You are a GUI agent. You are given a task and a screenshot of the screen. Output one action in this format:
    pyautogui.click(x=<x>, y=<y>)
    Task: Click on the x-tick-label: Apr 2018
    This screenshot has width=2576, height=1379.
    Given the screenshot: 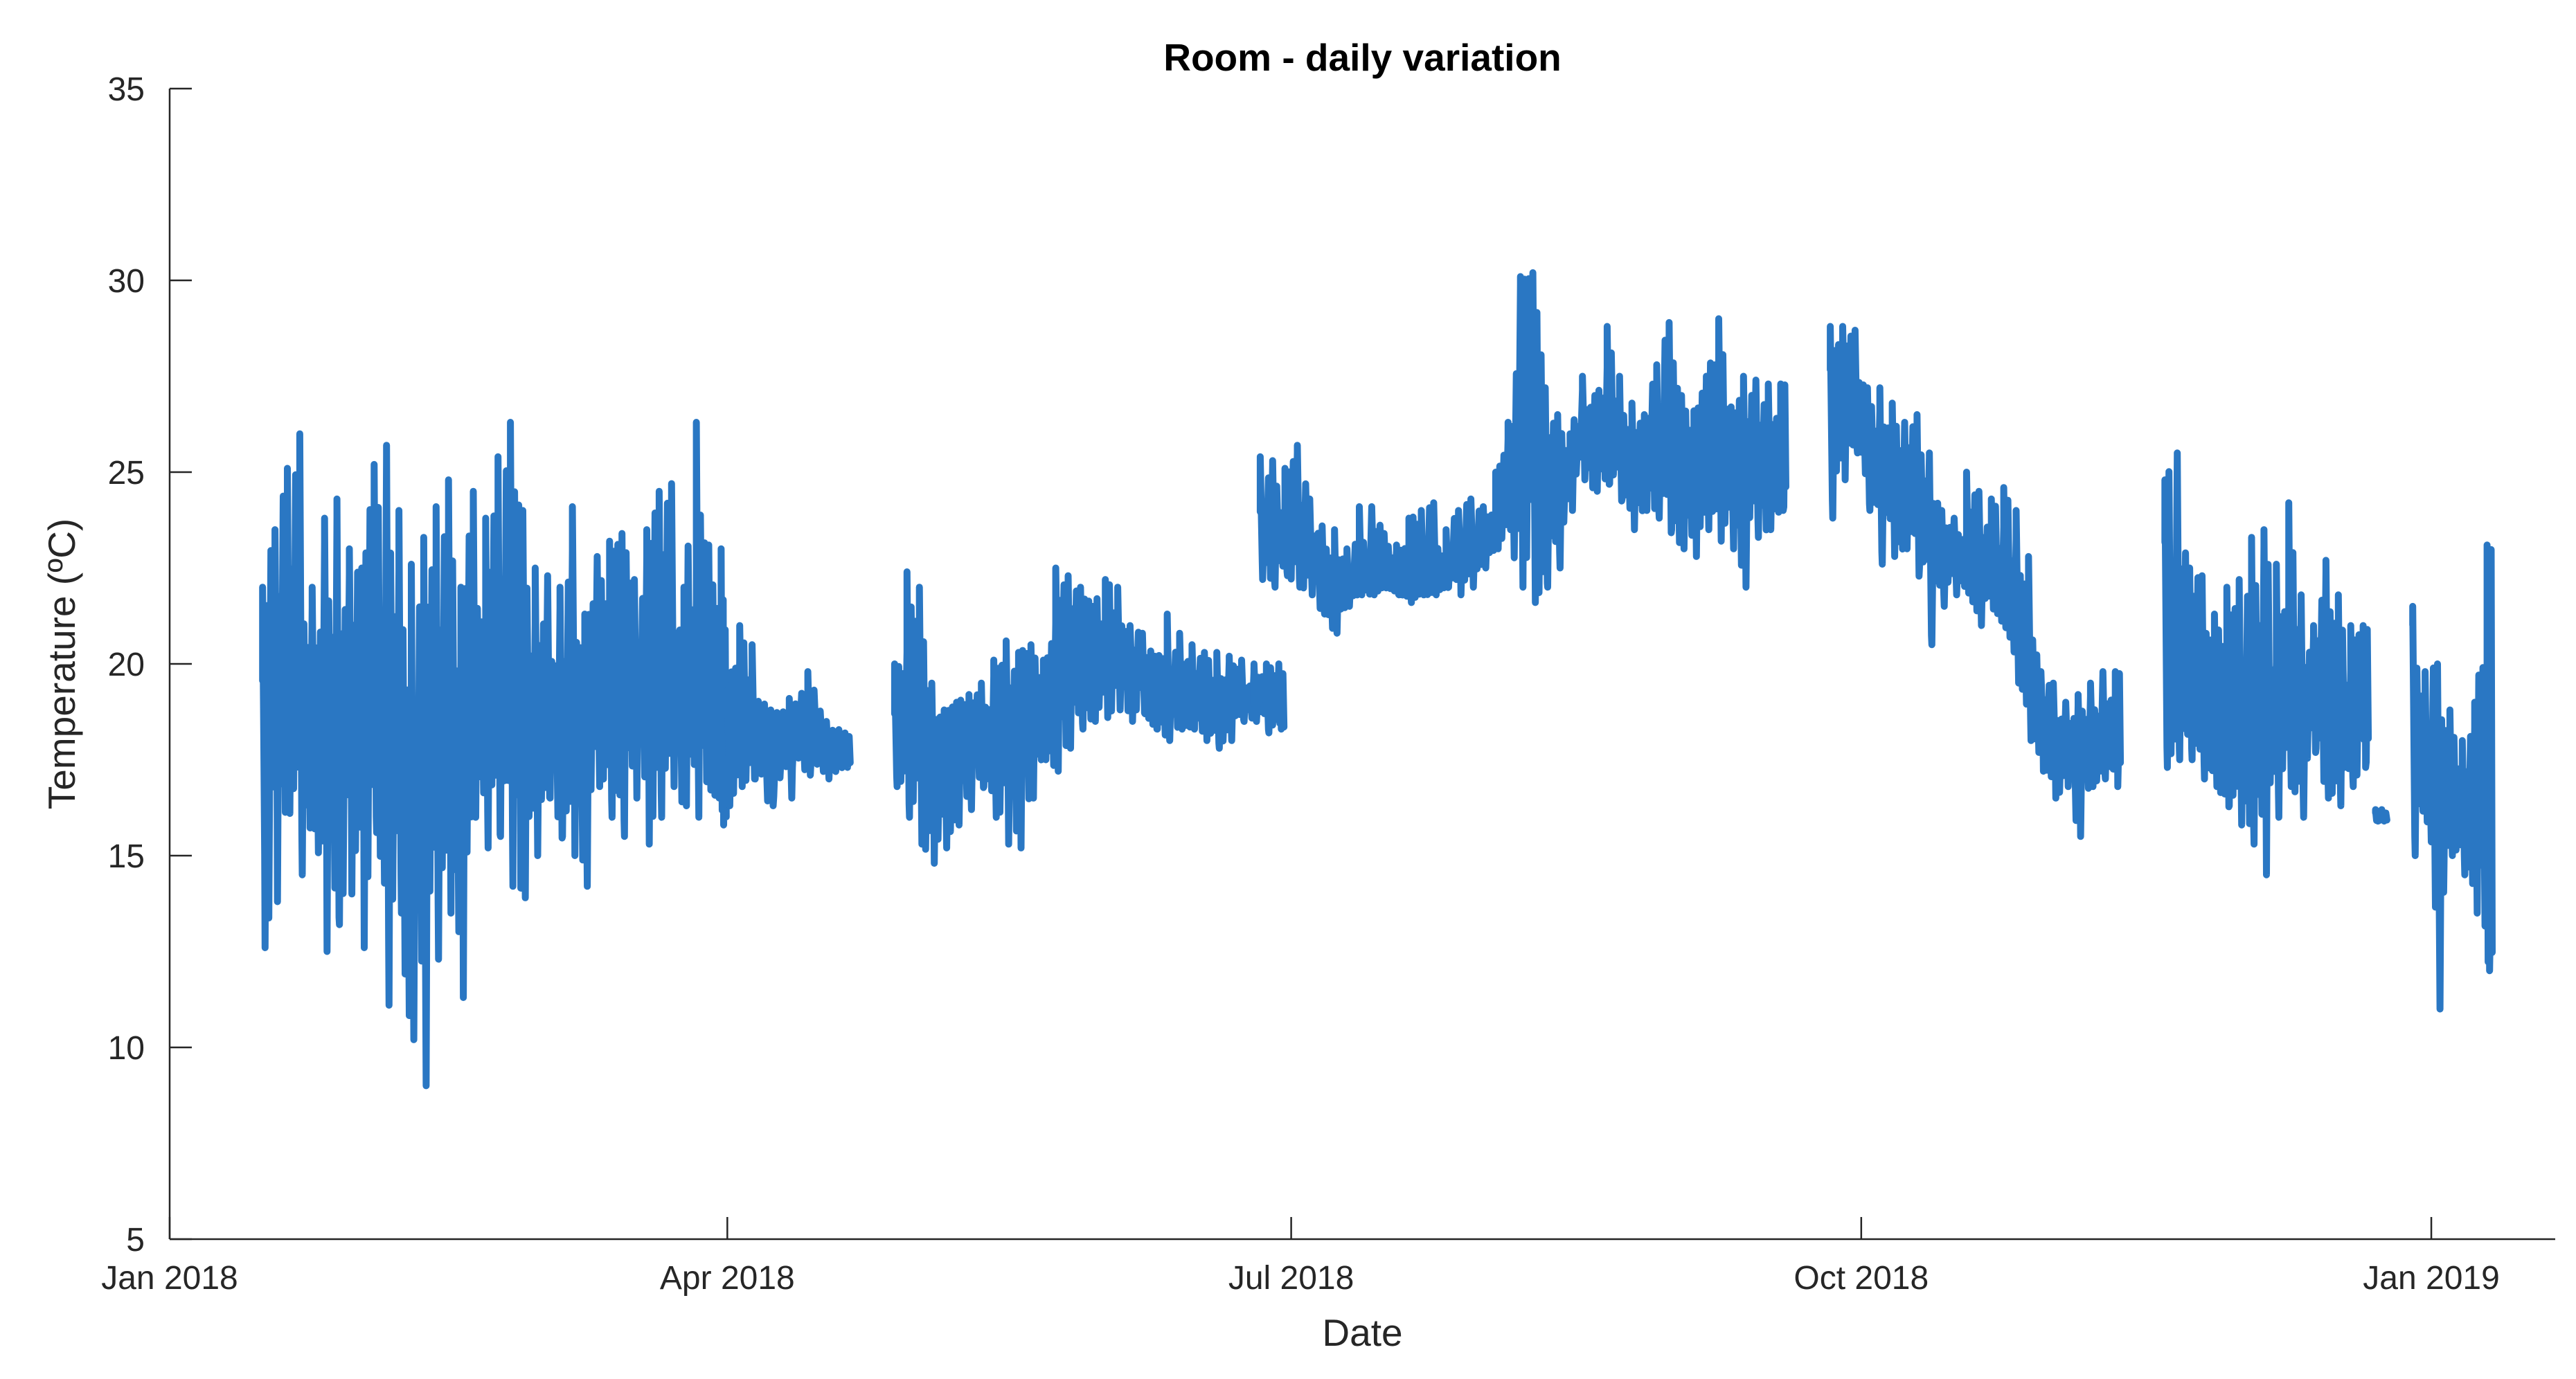 What is the action you would take?
    pyautogui.click(x=727, y=1278)
    